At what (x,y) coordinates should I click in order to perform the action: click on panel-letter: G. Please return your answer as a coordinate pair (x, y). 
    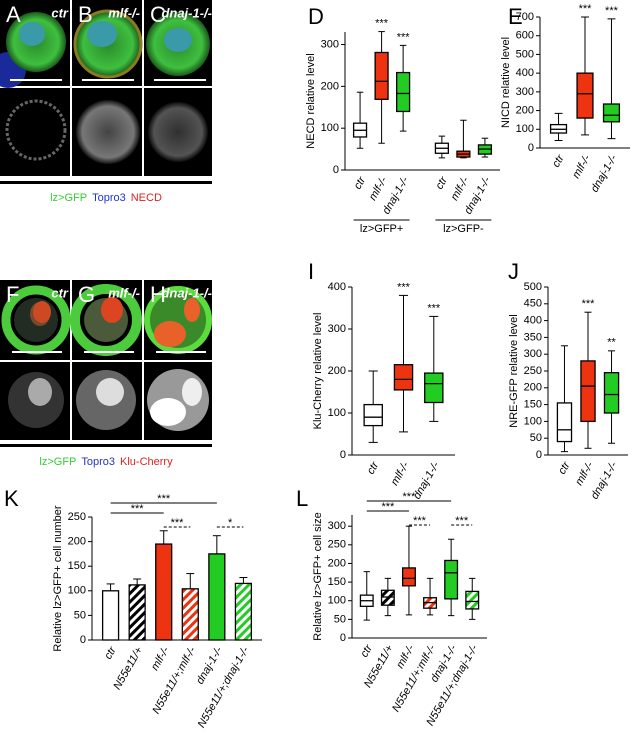
    Looking at the image, I should click on (86, 294).